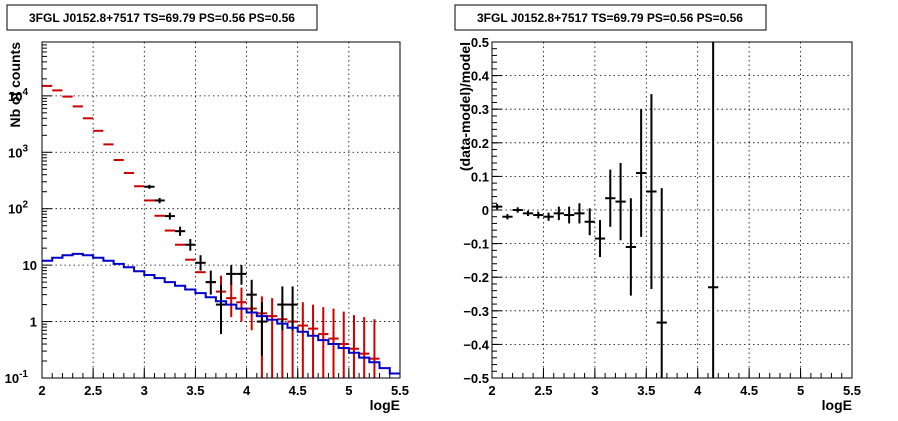 This screenshot has height=421, width=898. What do you see at coordinates (480, 176) in the screenshot?
I see `y-tick-label: 0.1` at bounding box center [480, 176].